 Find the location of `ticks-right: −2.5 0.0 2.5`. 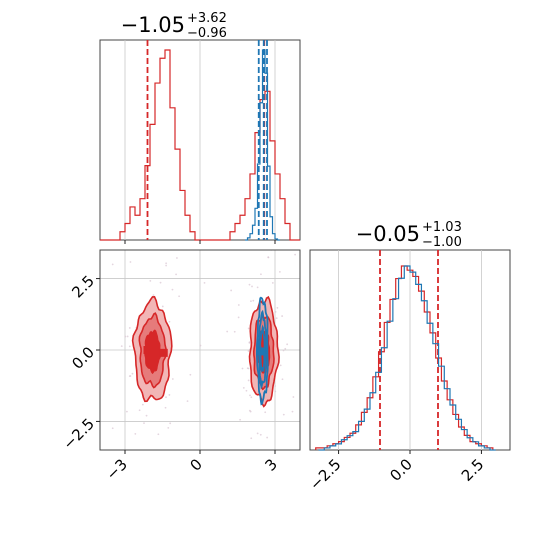

ticks-right: −2.5 0.0 2.5 is located at coordinates (396, 472).